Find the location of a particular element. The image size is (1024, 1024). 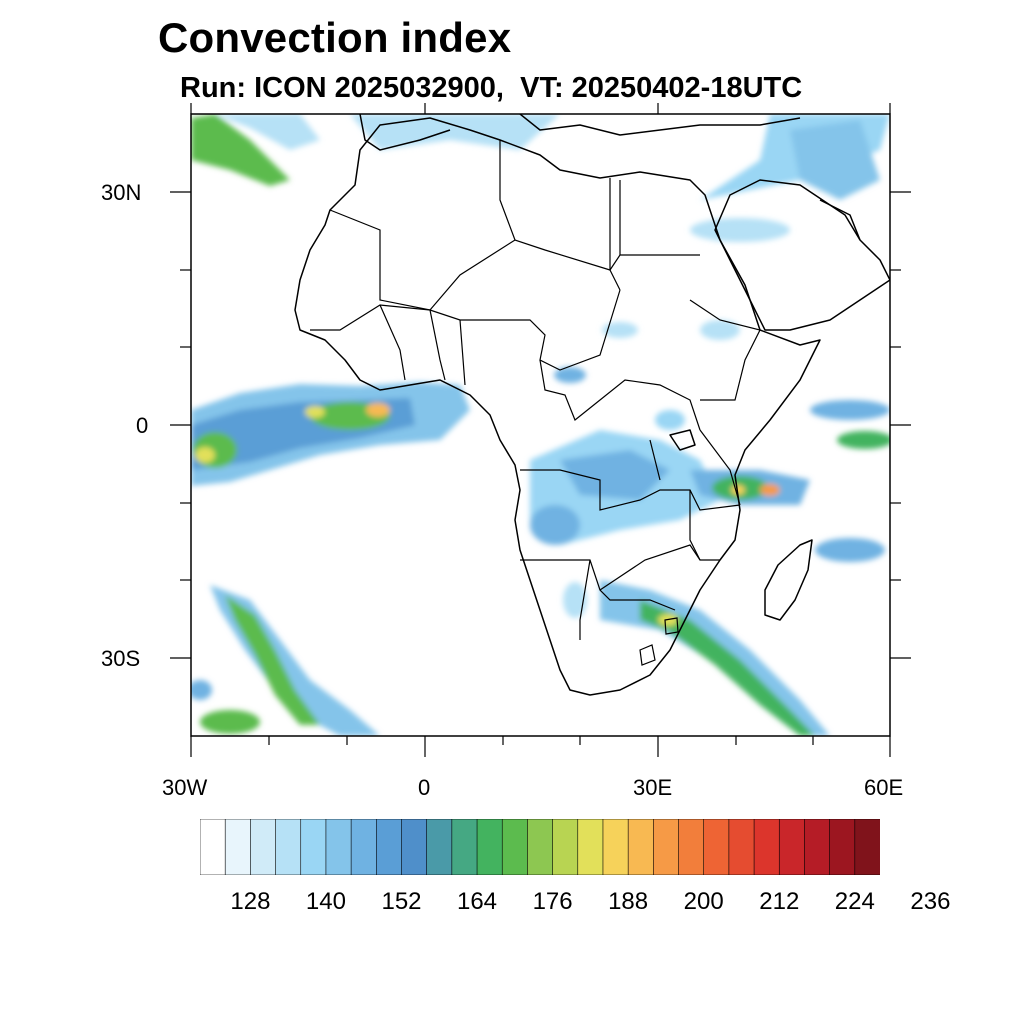

colorbar-tick-label: 152 is located at coordinates (401, 901).